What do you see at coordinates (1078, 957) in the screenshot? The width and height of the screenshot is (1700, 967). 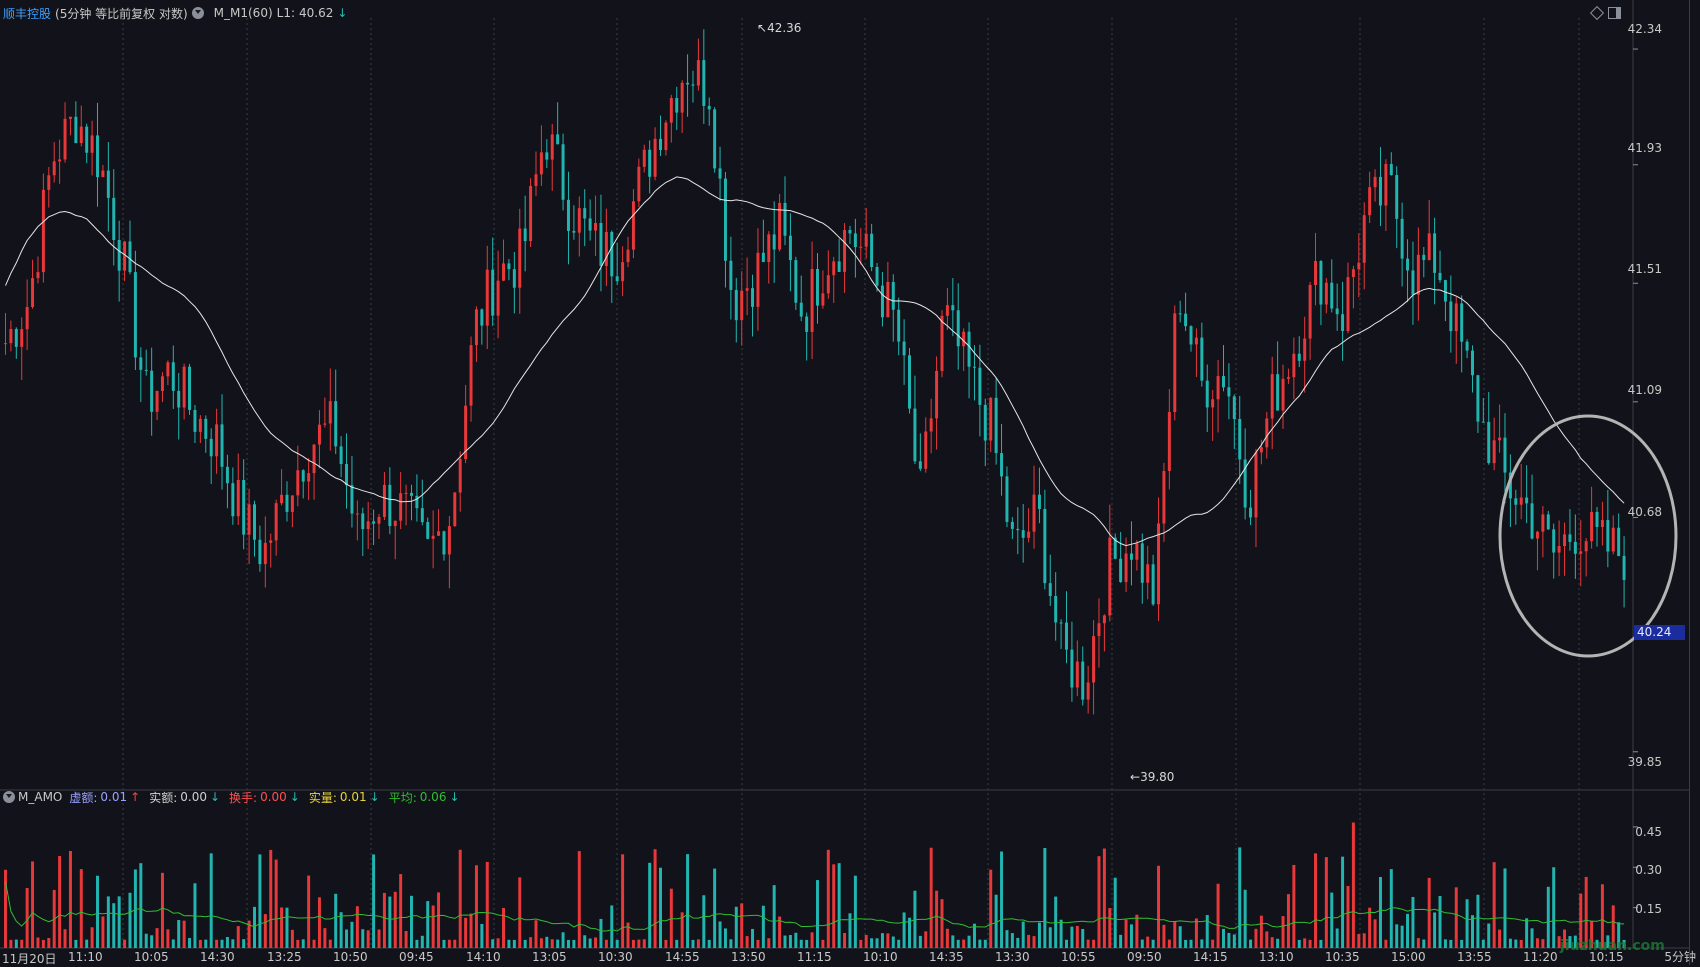 I see `time-tick: 10:55` at bounding box center [1078, 957].